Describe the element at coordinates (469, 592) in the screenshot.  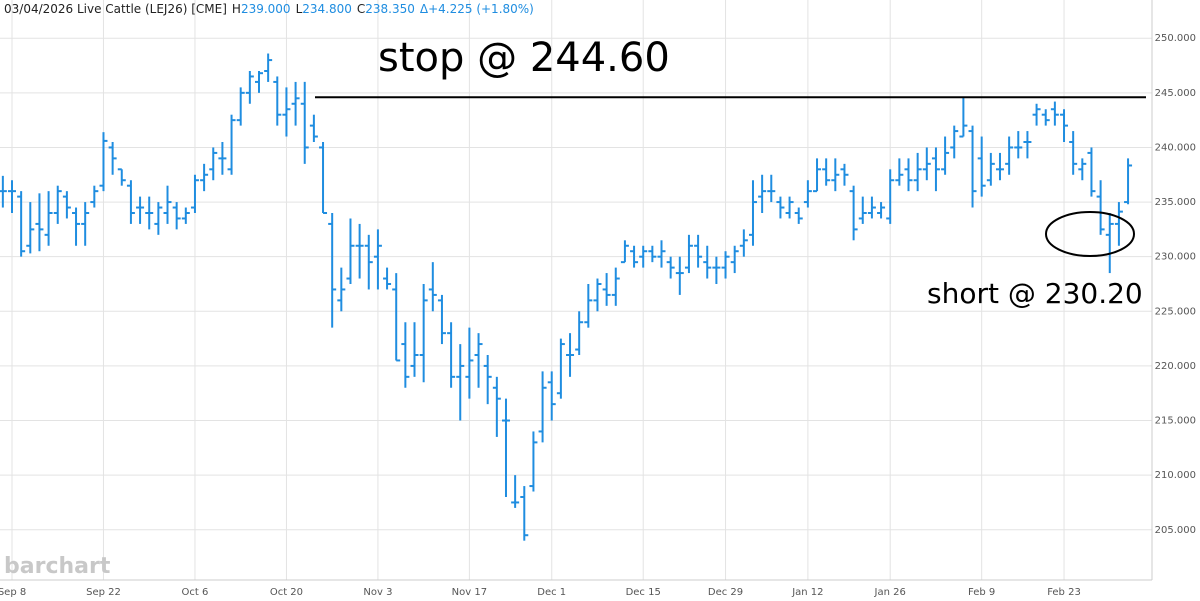
I see `x-tick-label: Nov 17` at that location.